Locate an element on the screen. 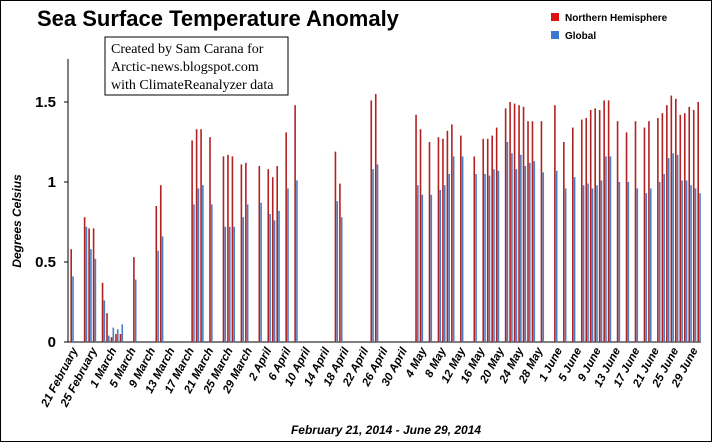 The height and width of the screenshot is (442, 712). y-tick-label: 0.5 is located at coordinates (45, 262).